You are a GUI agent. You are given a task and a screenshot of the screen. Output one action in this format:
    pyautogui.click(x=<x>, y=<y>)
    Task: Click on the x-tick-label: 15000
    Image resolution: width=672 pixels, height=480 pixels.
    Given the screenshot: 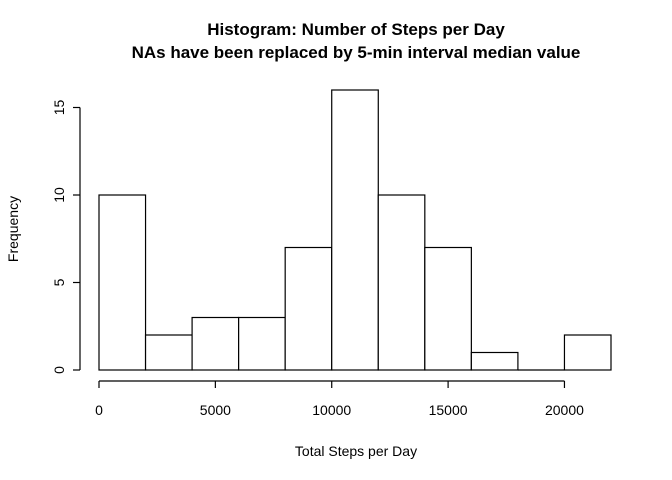 What is the action you would take?
    pyautogui.click(x=448, y=410)
    